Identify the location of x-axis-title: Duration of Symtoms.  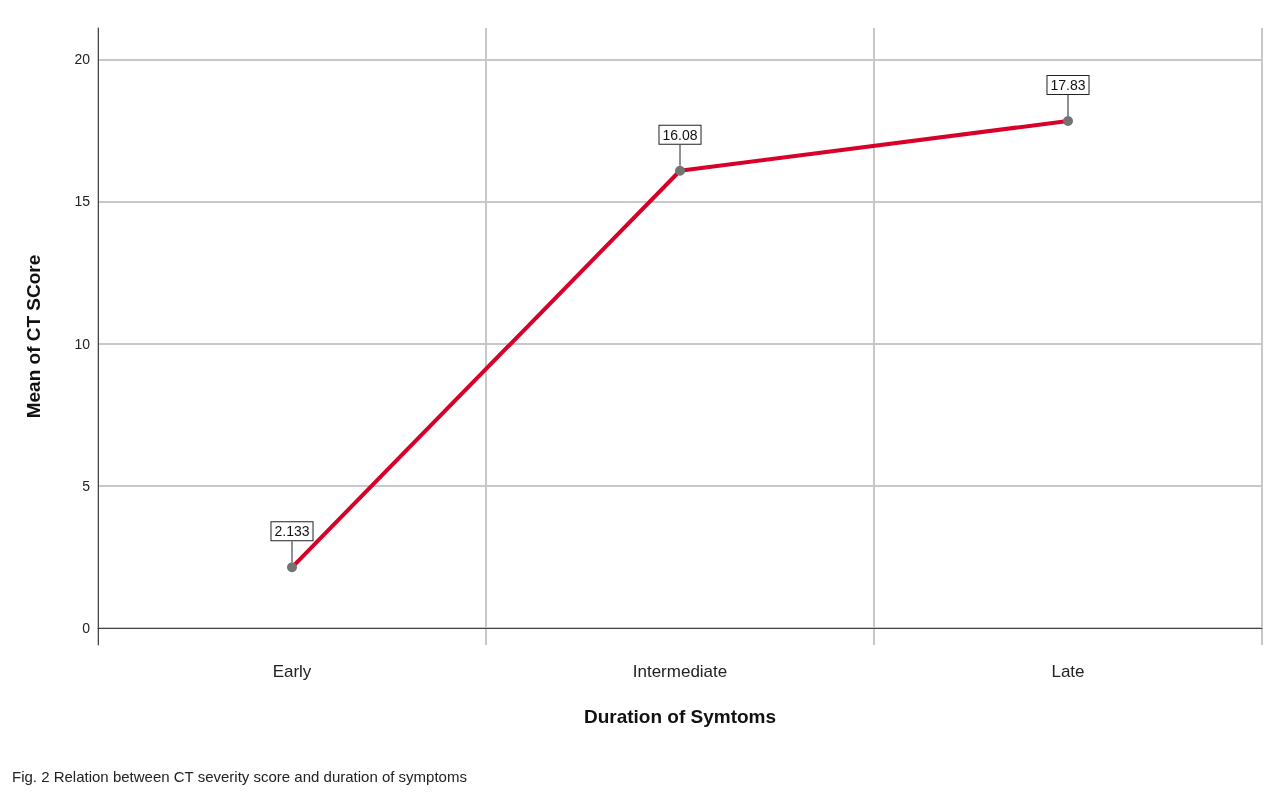
(680, 716).